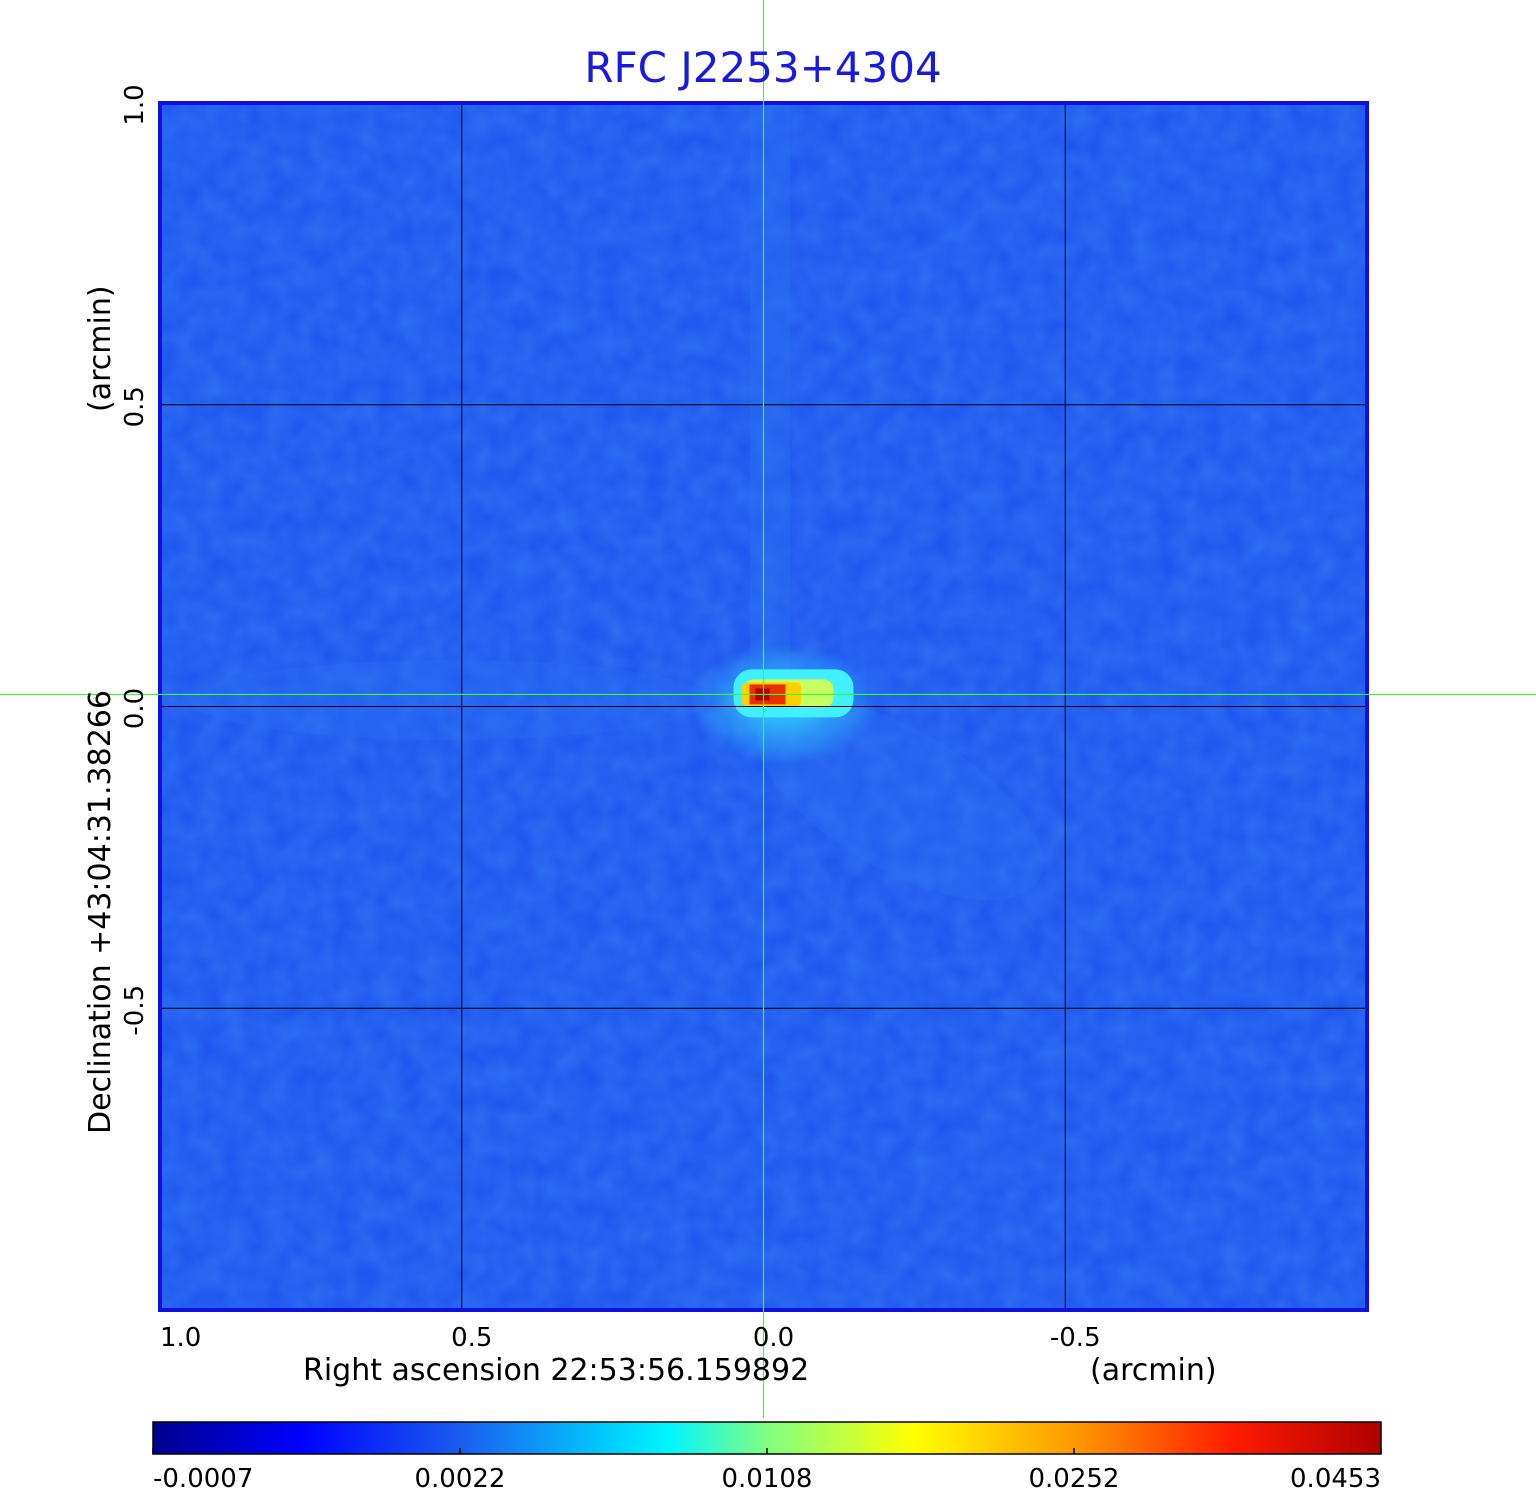 This screenshot has height=1511, width=1536. I want to click on x-tick-labels: 1.0 0.5 0.0 -0.5, so click(630, 1338).